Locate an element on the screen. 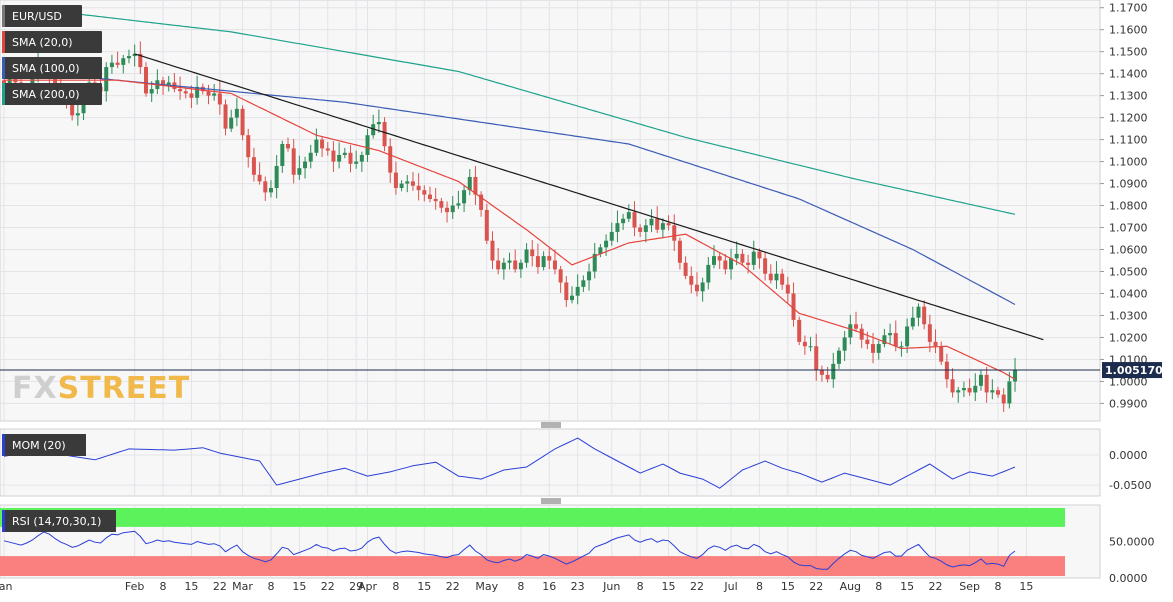 The width and height of the screenshot is (1173, 602). indicator-label-text: SMA (100,0) is located at coordinates (46, 68).